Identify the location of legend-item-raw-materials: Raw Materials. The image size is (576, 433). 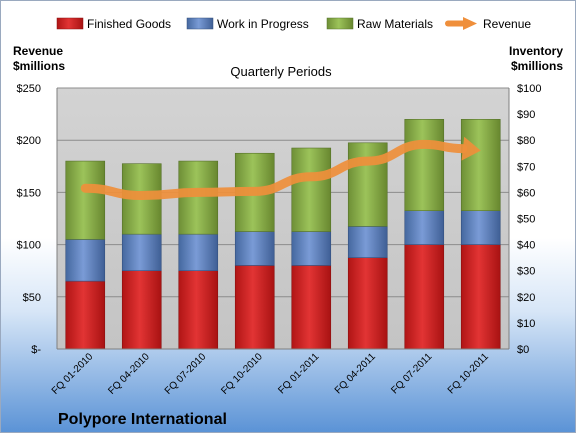
(379, 24).